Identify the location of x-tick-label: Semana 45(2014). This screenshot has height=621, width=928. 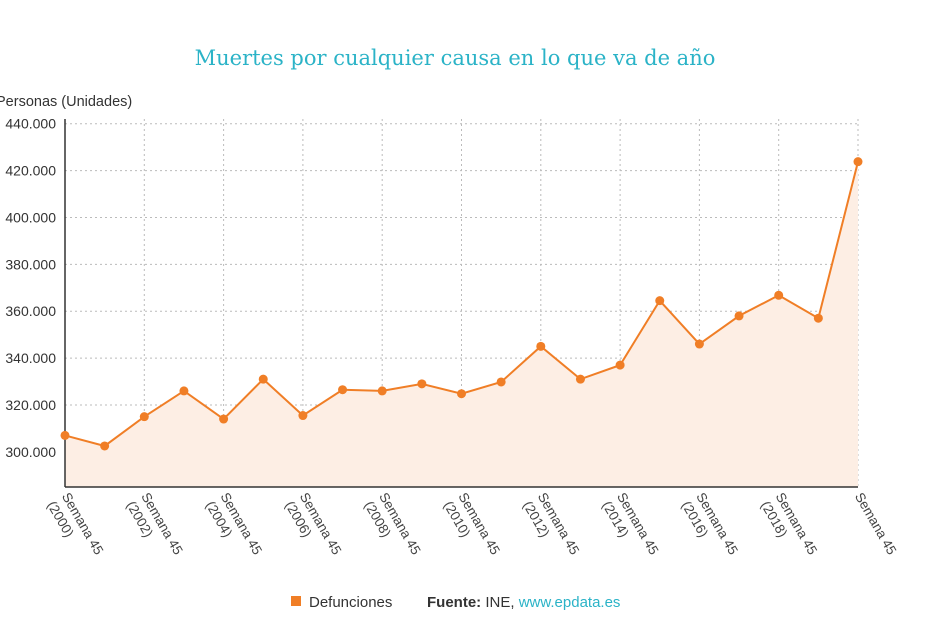
(630, 523).